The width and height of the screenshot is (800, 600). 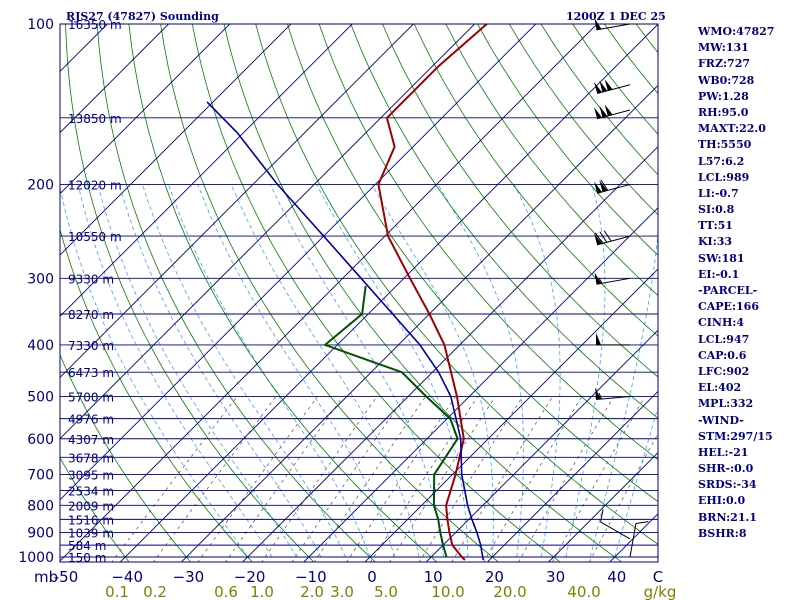 What do you see at coordinates (724, 64) in the screenshot?
I see `index-item: FRZ:727` at bounding box center [724, 64].